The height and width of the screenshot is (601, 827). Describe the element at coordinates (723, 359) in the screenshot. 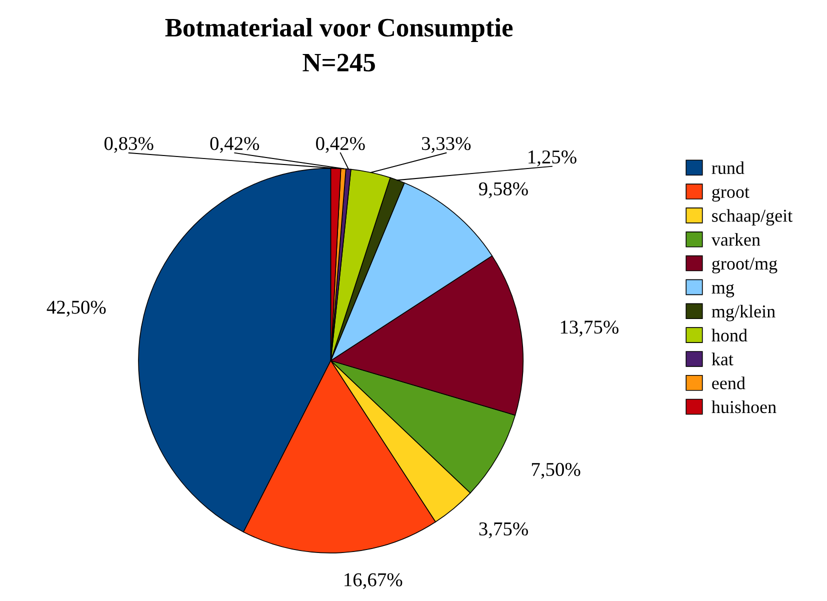

I see `legend-label: kat` at that location.